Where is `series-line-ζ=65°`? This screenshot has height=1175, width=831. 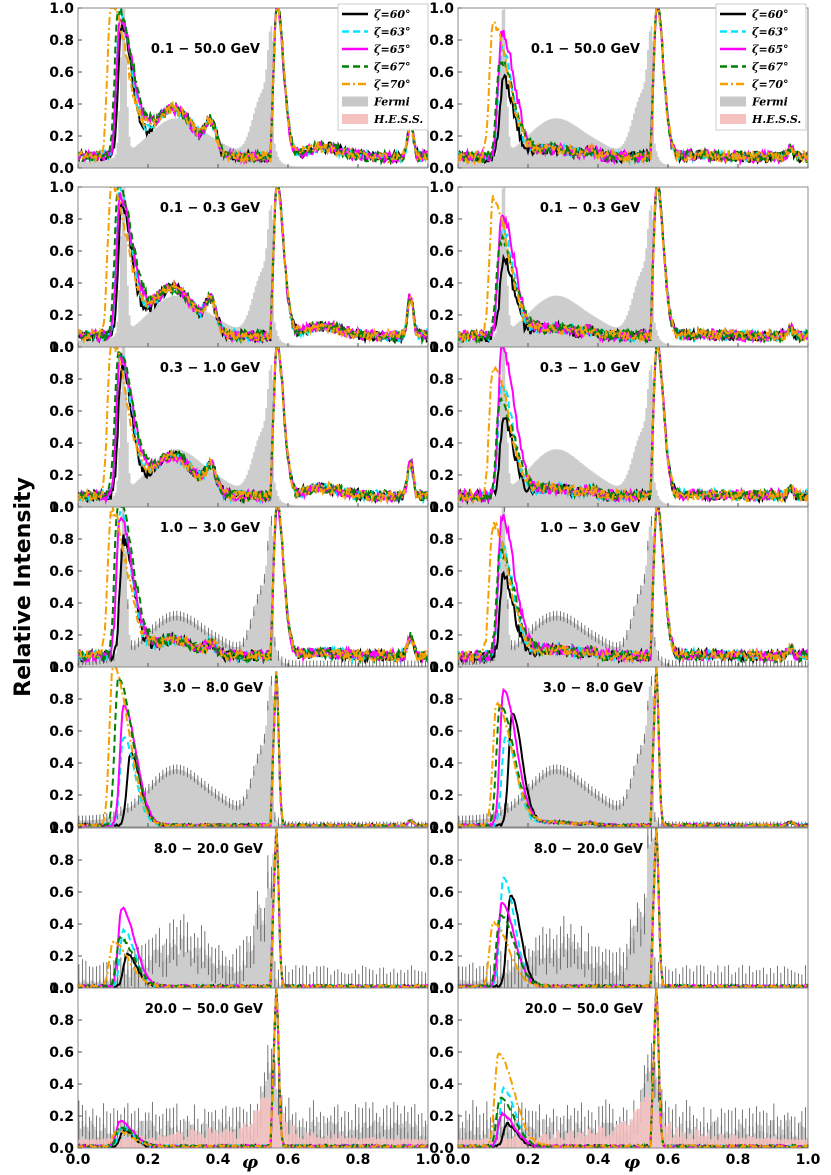
series-line-ζ=65° is located at coordinates (633, 425).